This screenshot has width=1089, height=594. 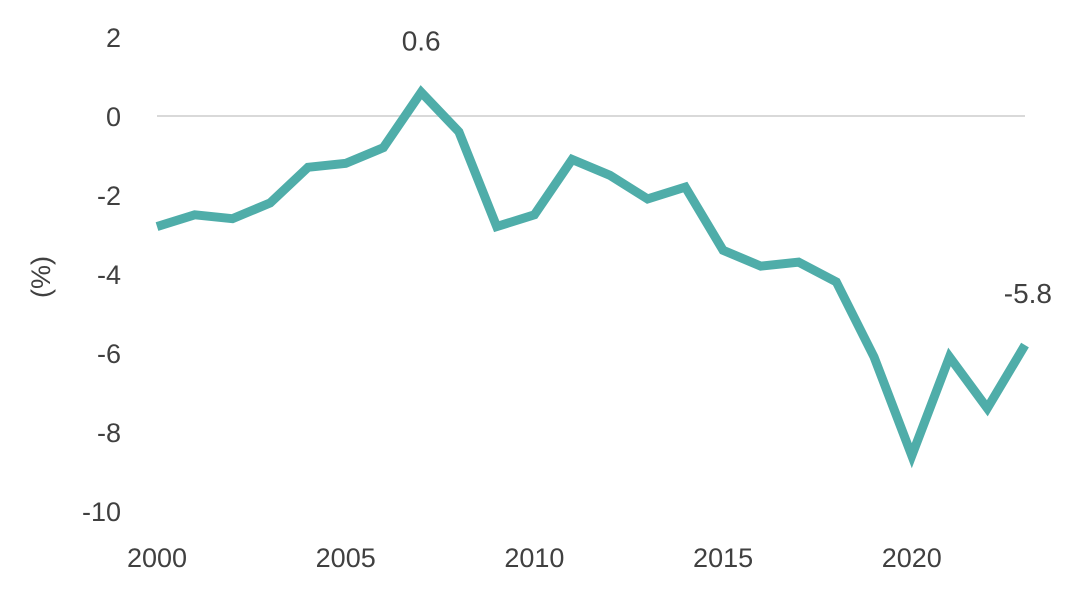 I want to click on x-tick-label: 2010, so click(x=534, y=558).